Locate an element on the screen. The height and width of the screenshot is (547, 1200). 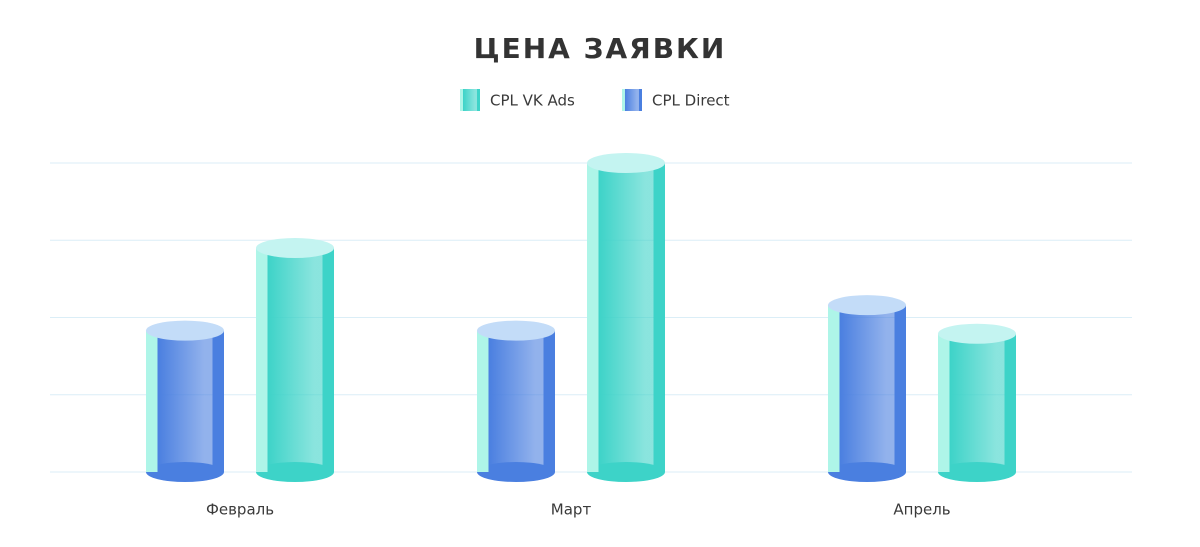
legend-label: CPL Direct is located at coordinates (691, 101).